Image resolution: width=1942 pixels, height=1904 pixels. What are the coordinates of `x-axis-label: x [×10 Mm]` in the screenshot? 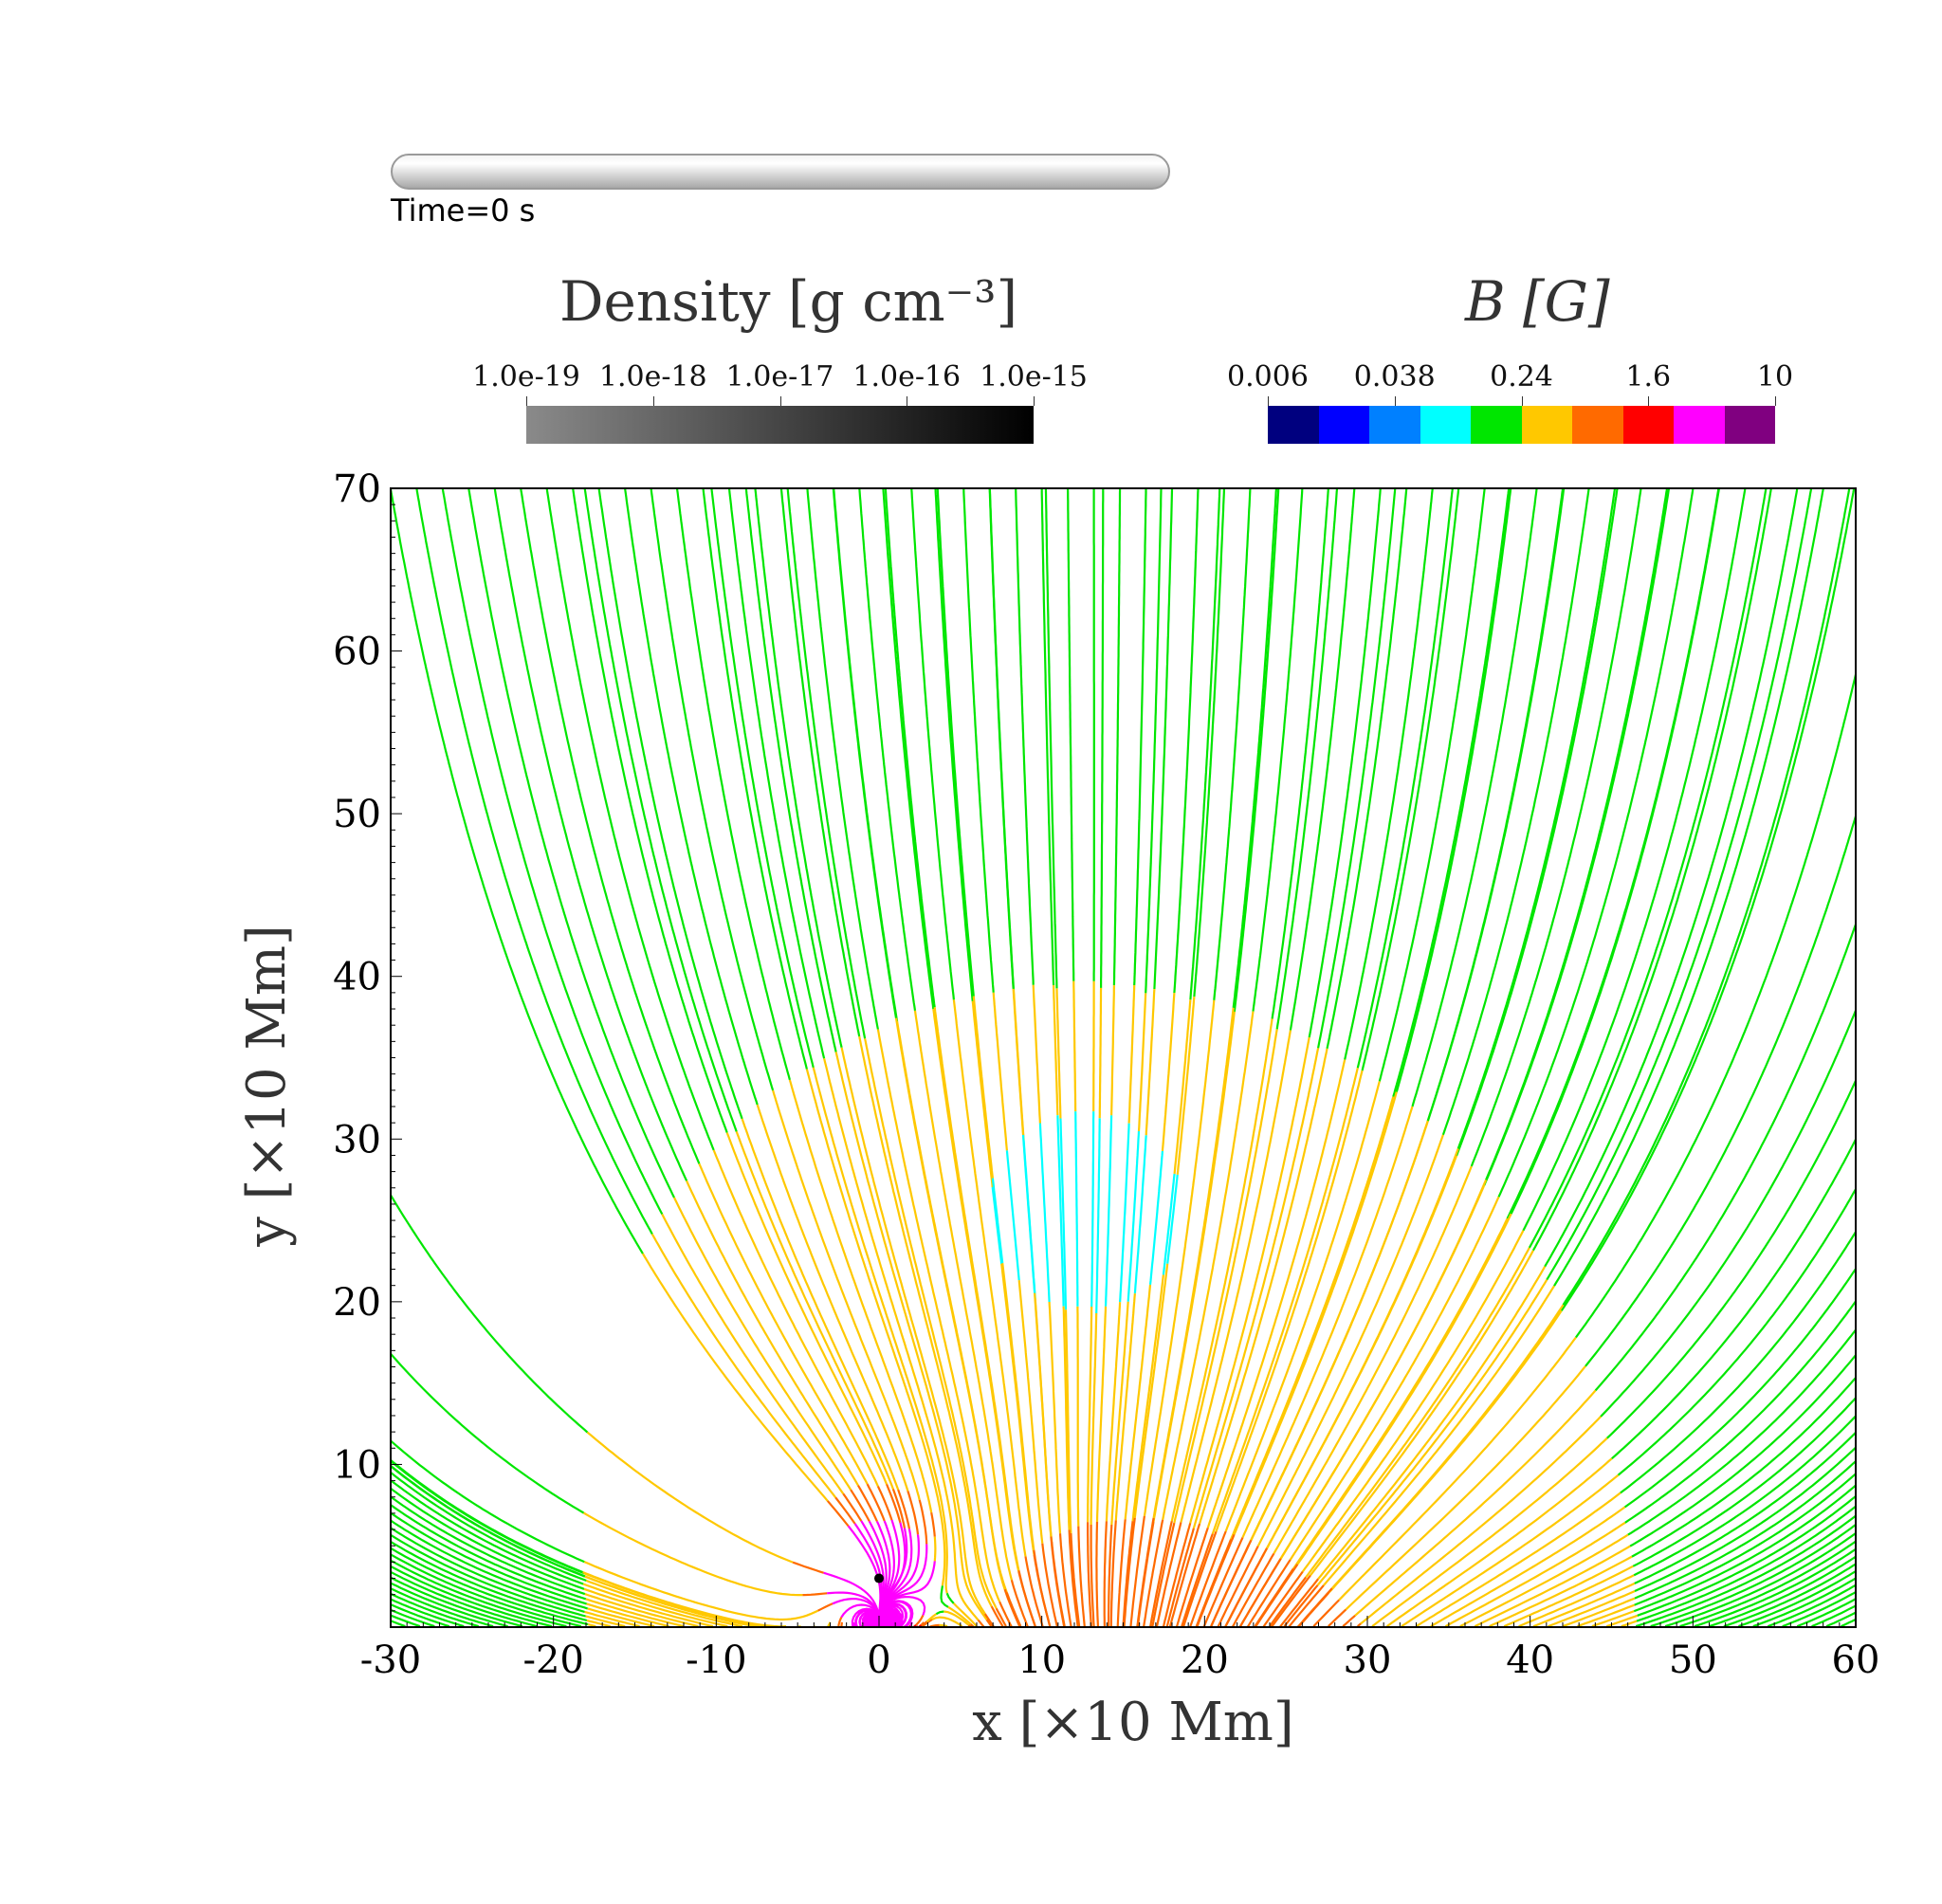 It's located at (1133, 1723).